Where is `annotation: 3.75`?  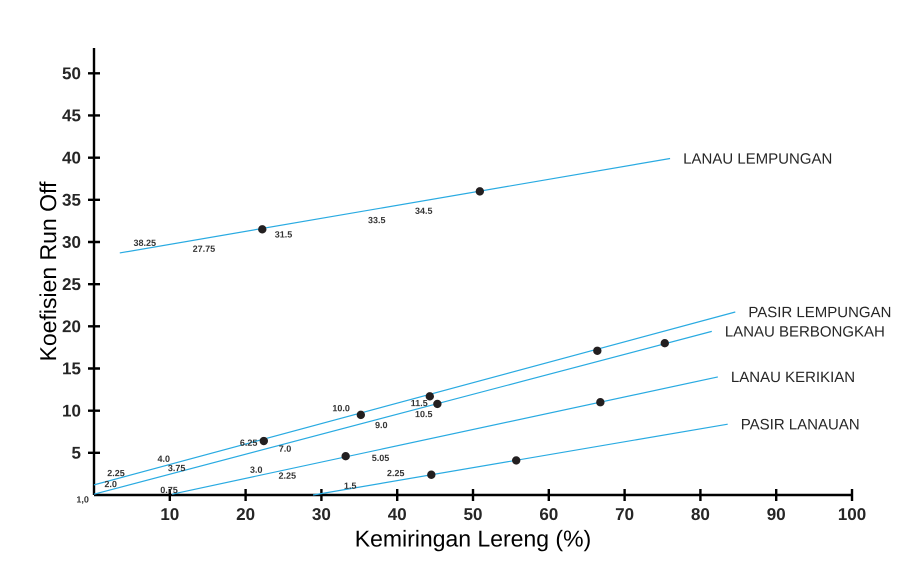
annotation: 3.75 is located at coordinates (177, 468).